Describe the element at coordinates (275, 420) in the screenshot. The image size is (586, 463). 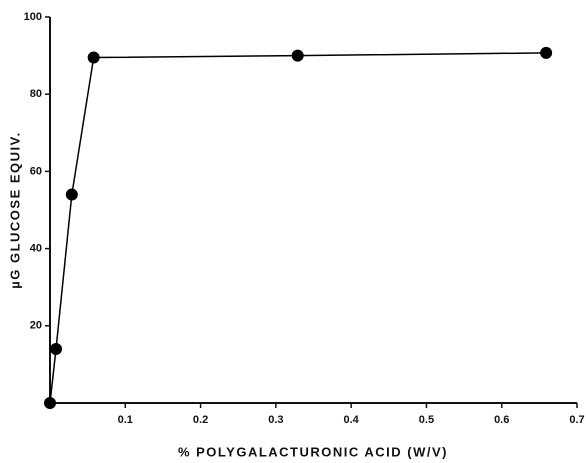
I see `x-tick-label: 0.3` at that location.